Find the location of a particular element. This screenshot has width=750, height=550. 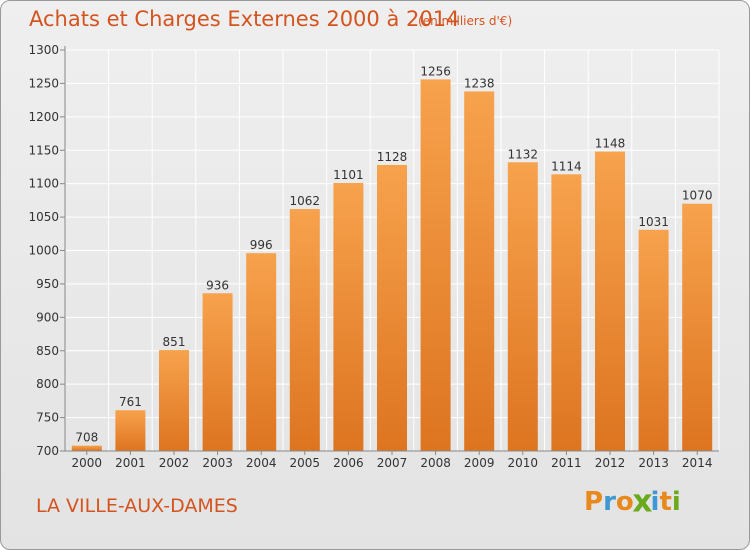

bar-value-label: 1132 is located at coordinates (523, 154).